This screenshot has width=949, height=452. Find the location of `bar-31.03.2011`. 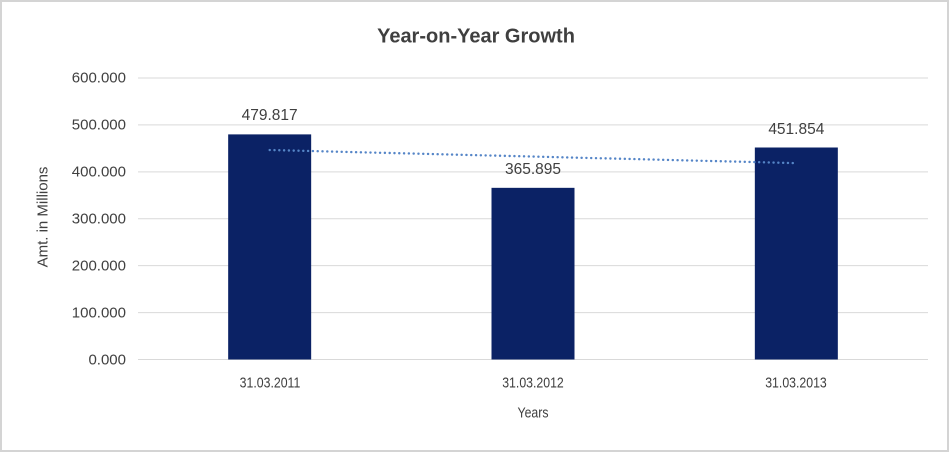

bar-31.03.2011 is located at coordinates (270, 247).